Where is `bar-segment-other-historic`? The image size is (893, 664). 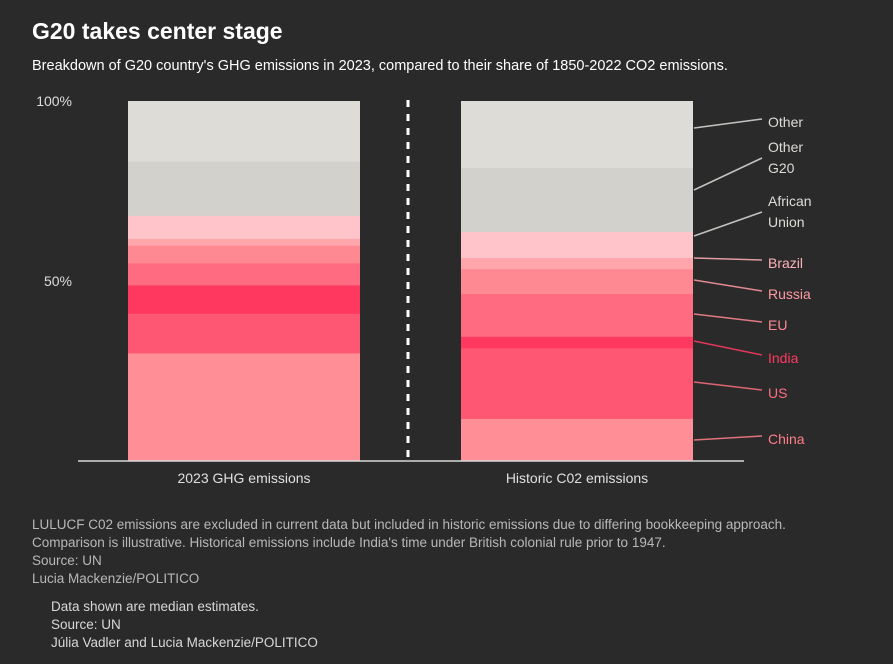
bar-segment-other-historic is located at coordinates (577, 134).